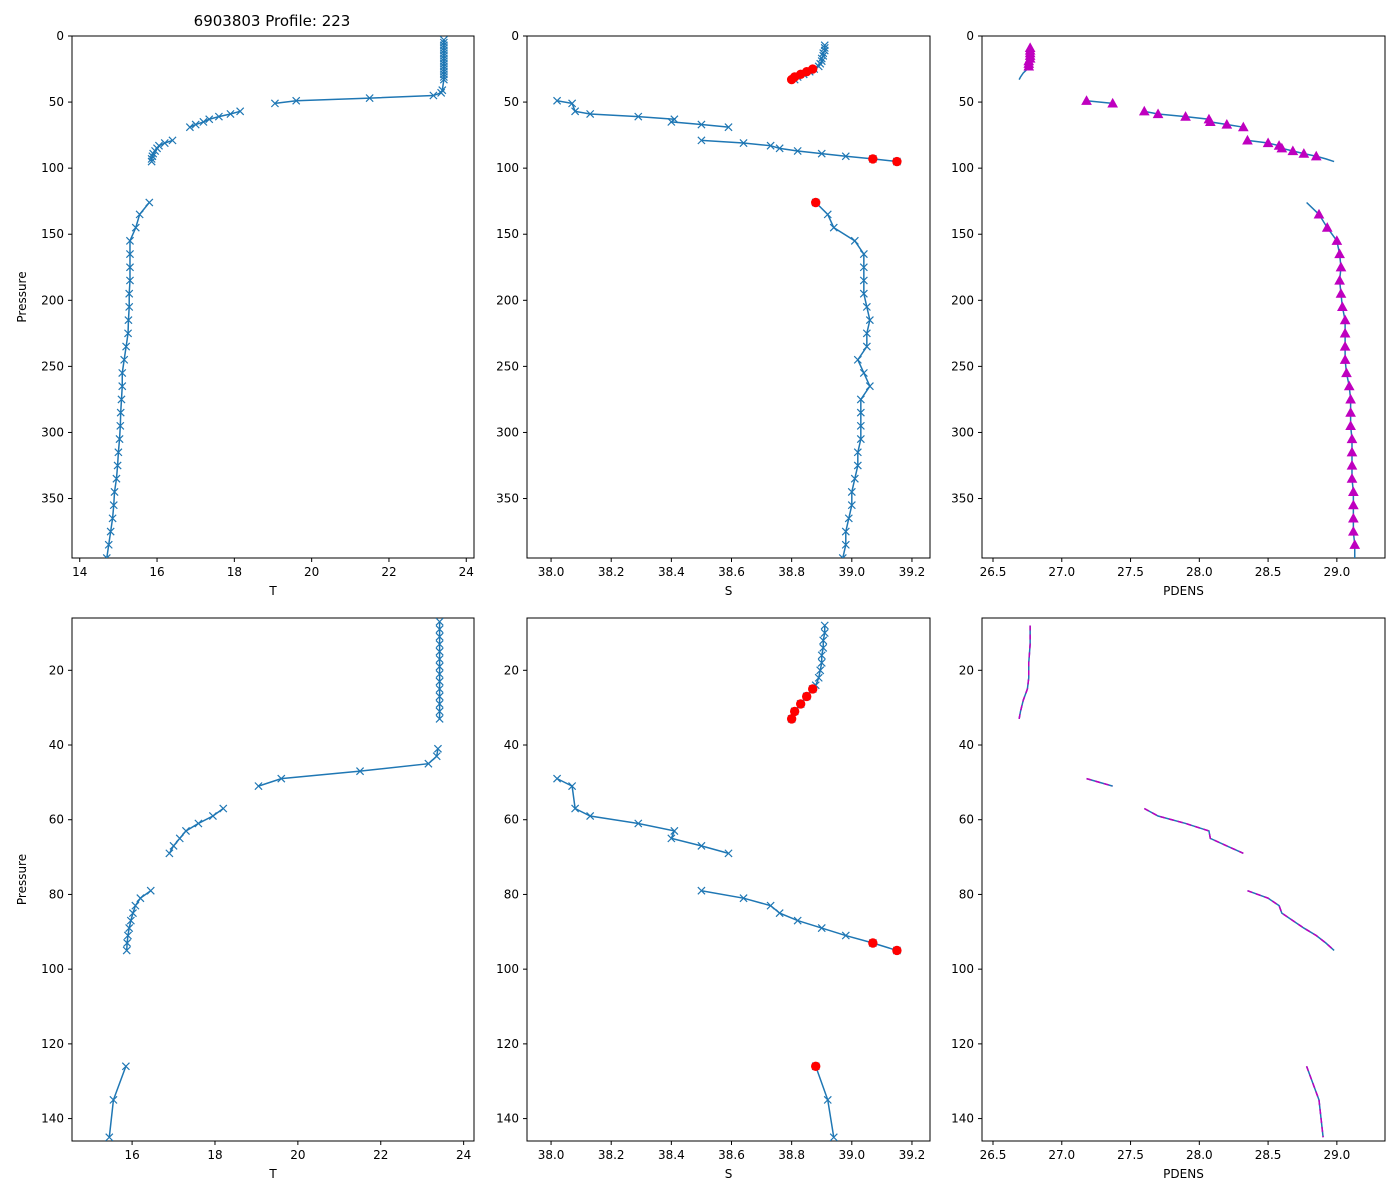 The width and height of the screenshot is (1400, 1200). What do you see at coordinates (791, 572) in the screenshot?
I see `x-tick-label: 38.8` at bounding box center [791, 572].